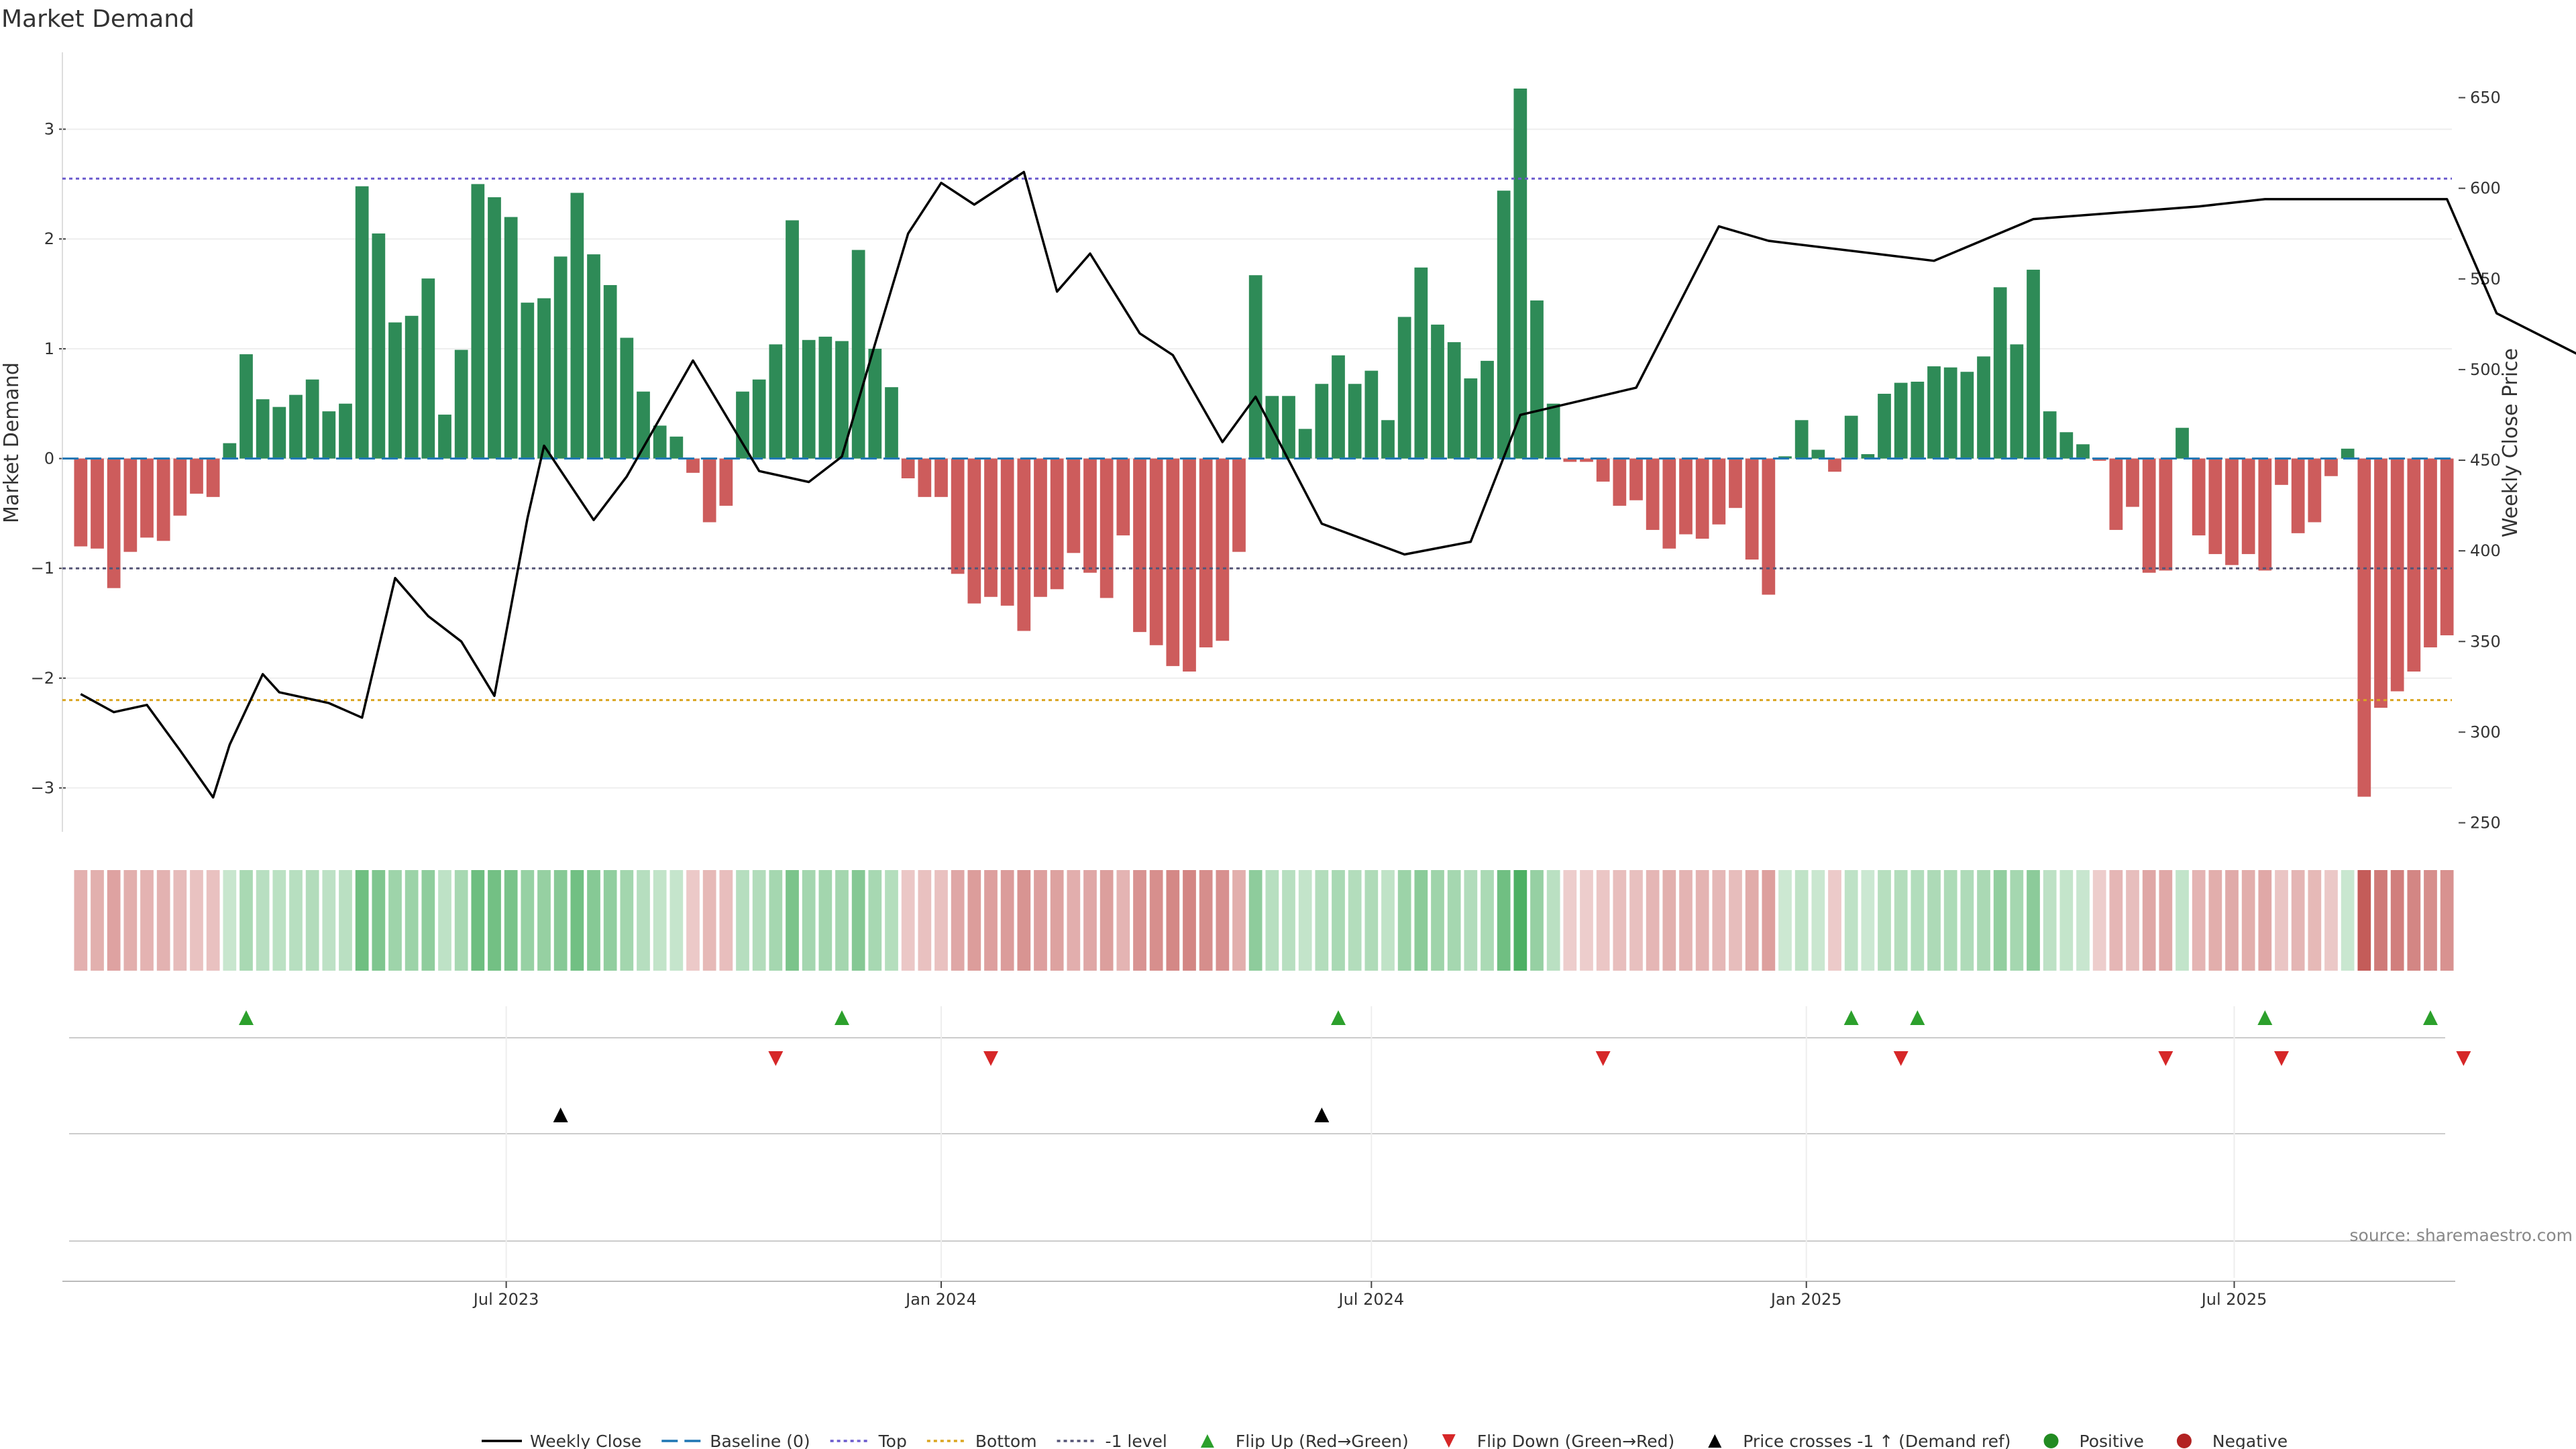 This screenshot has height=1449, width=2576. I want to click on legend-label: Flip Up (Red→Green), so click(1322, 1440).